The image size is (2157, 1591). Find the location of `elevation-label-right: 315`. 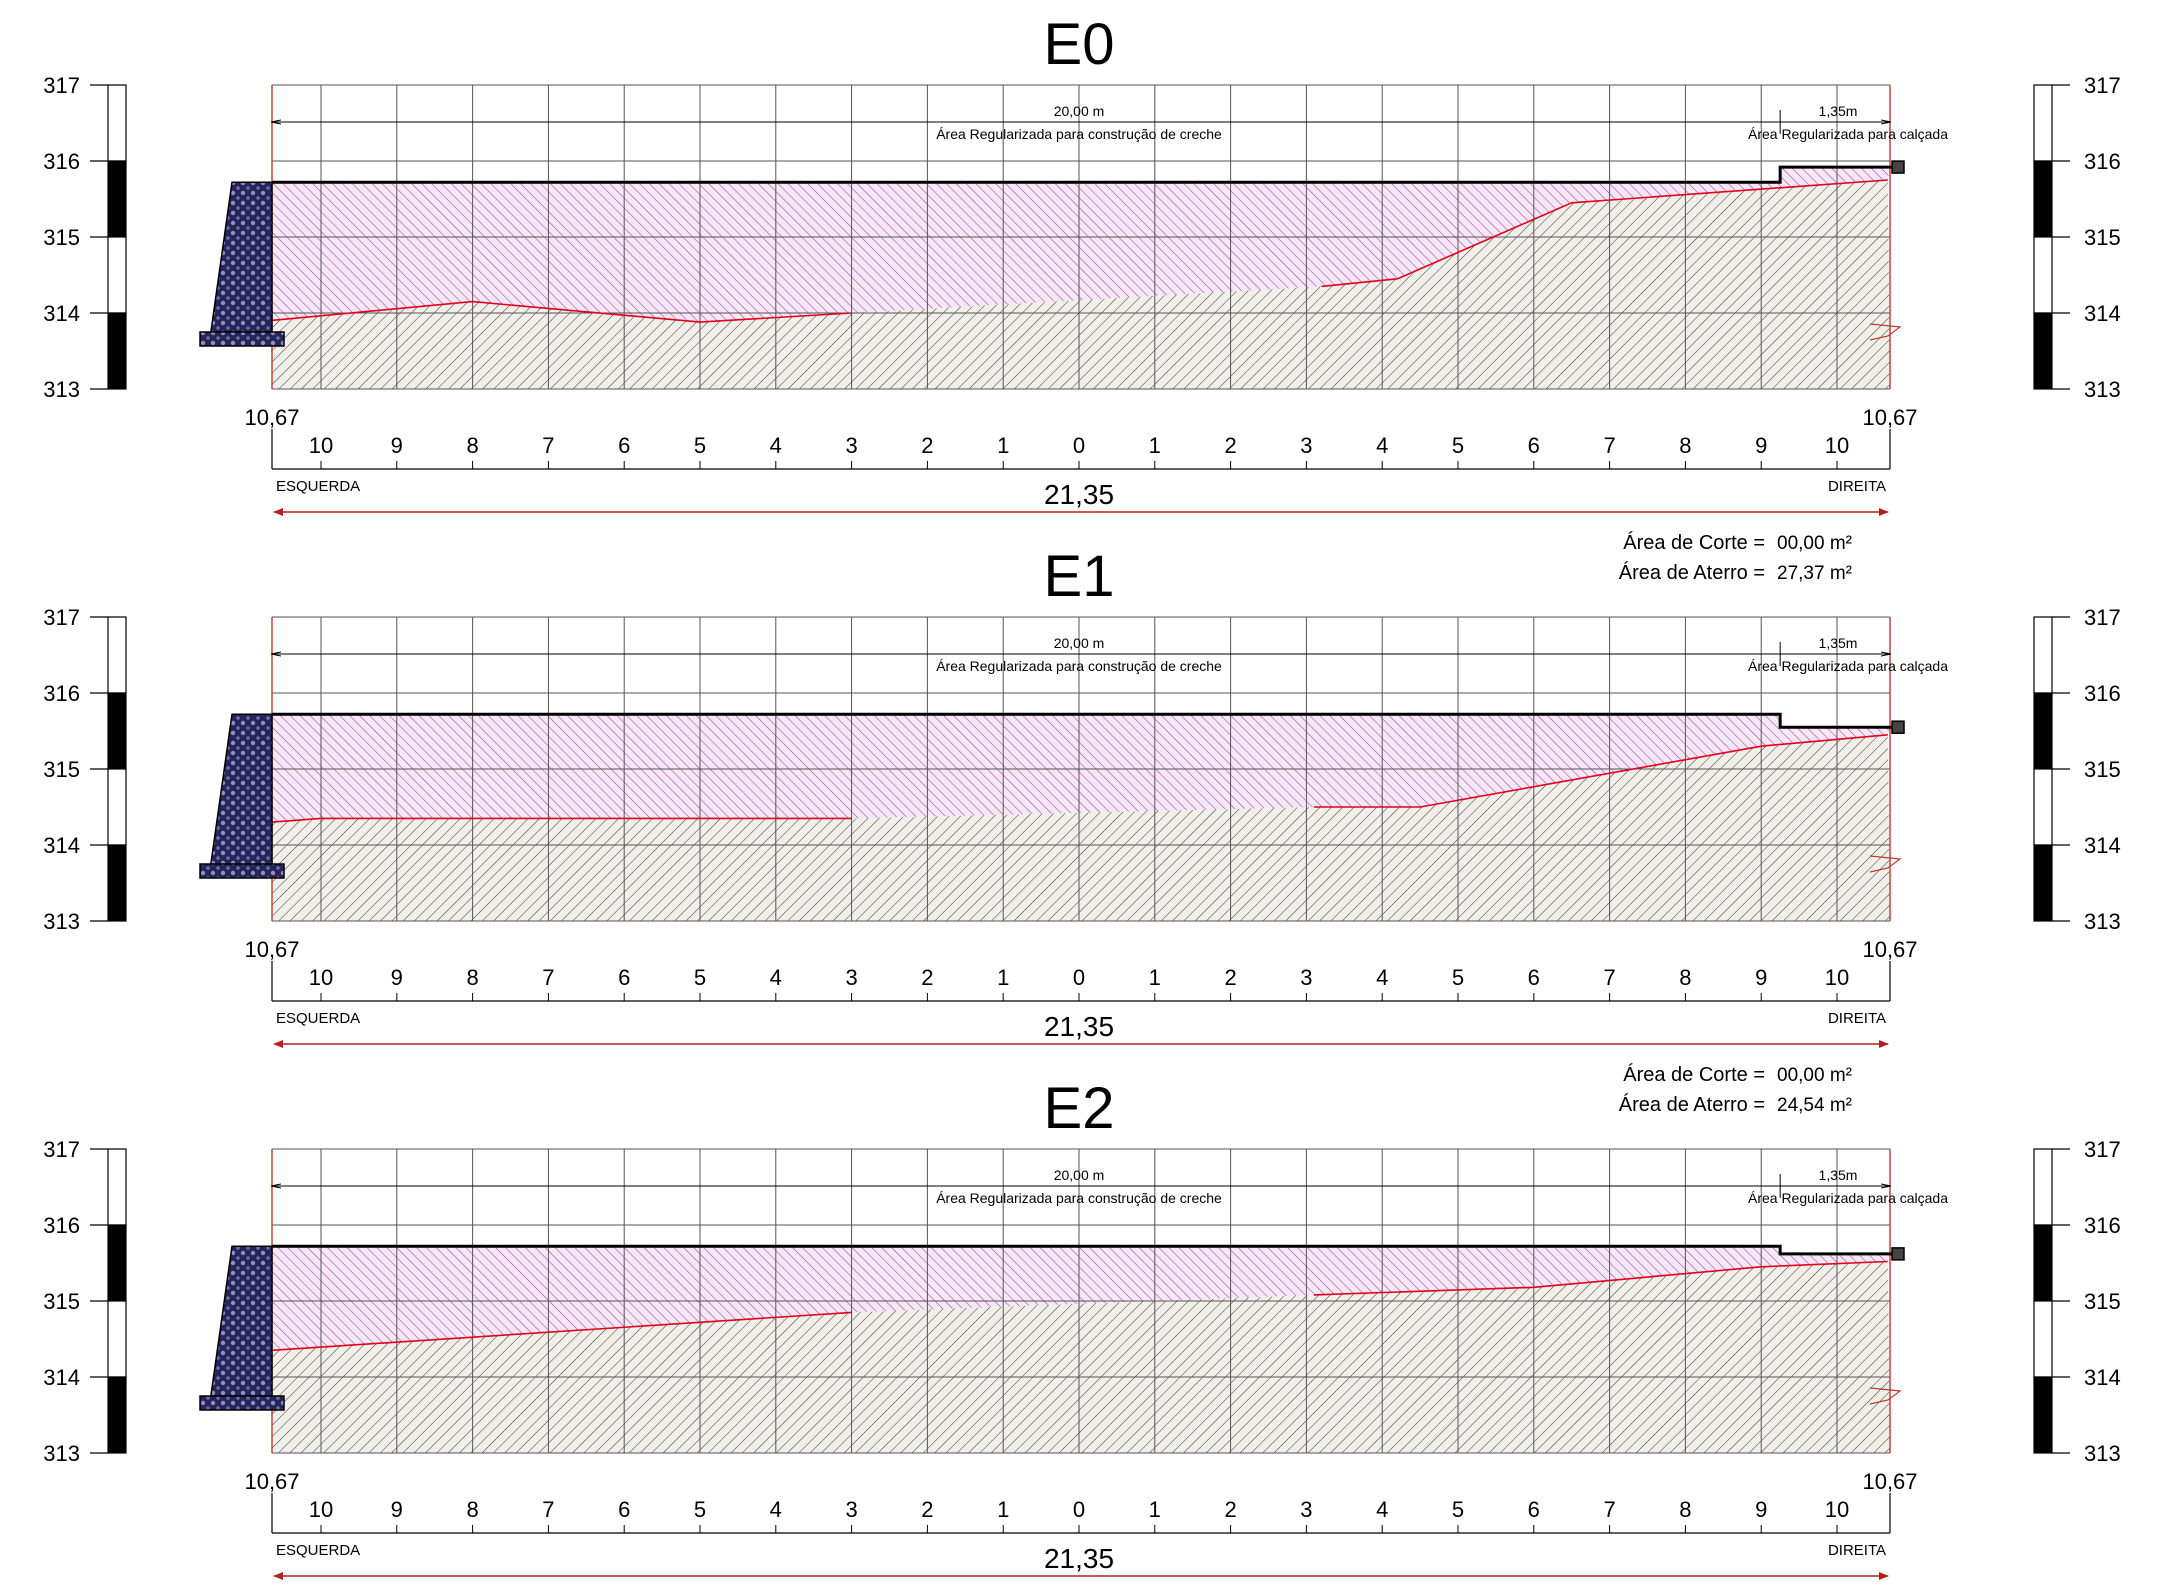

elevation-label-right: 315 is located at coordinates (2102, 237).